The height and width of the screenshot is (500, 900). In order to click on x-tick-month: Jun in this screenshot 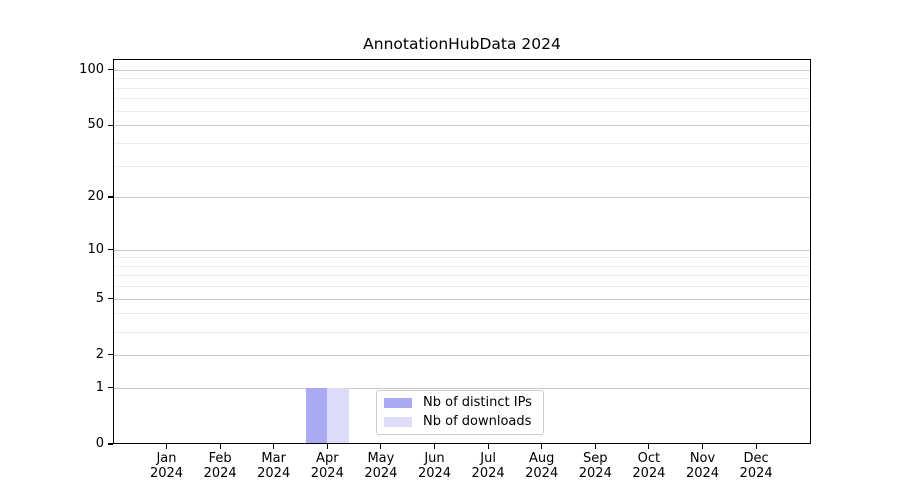, I will do `click(434, 458)`.